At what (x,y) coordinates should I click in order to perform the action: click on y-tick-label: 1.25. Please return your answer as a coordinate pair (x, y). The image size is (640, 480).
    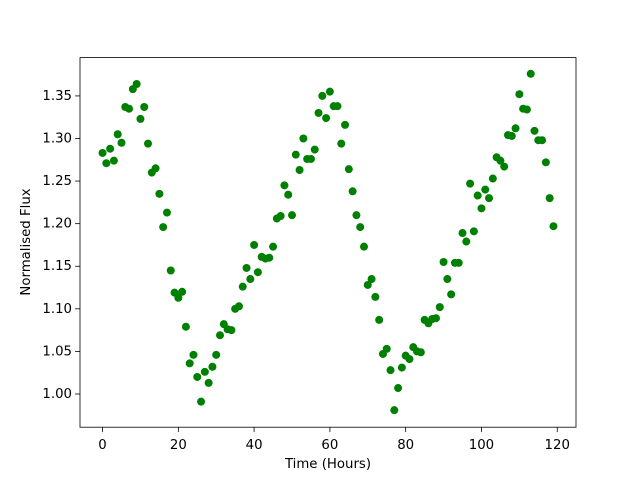
    Looking at the image, I should click on (57, 181).